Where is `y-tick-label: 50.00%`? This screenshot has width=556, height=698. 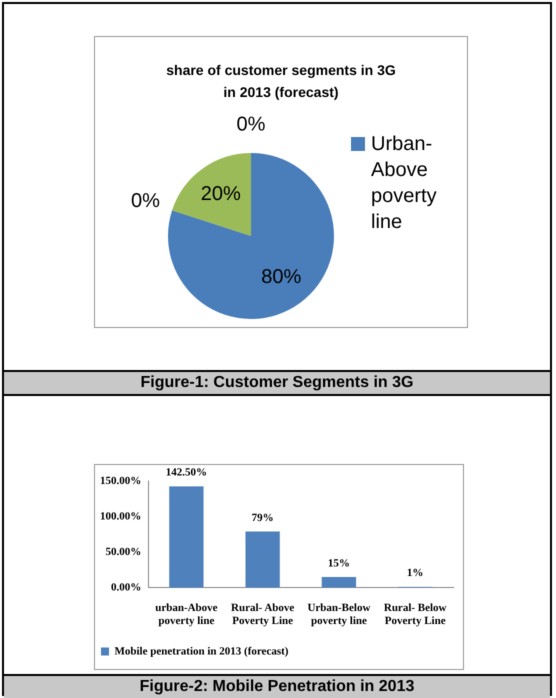 y-tick-label: 50.00% is located at coordinates (124, 552).